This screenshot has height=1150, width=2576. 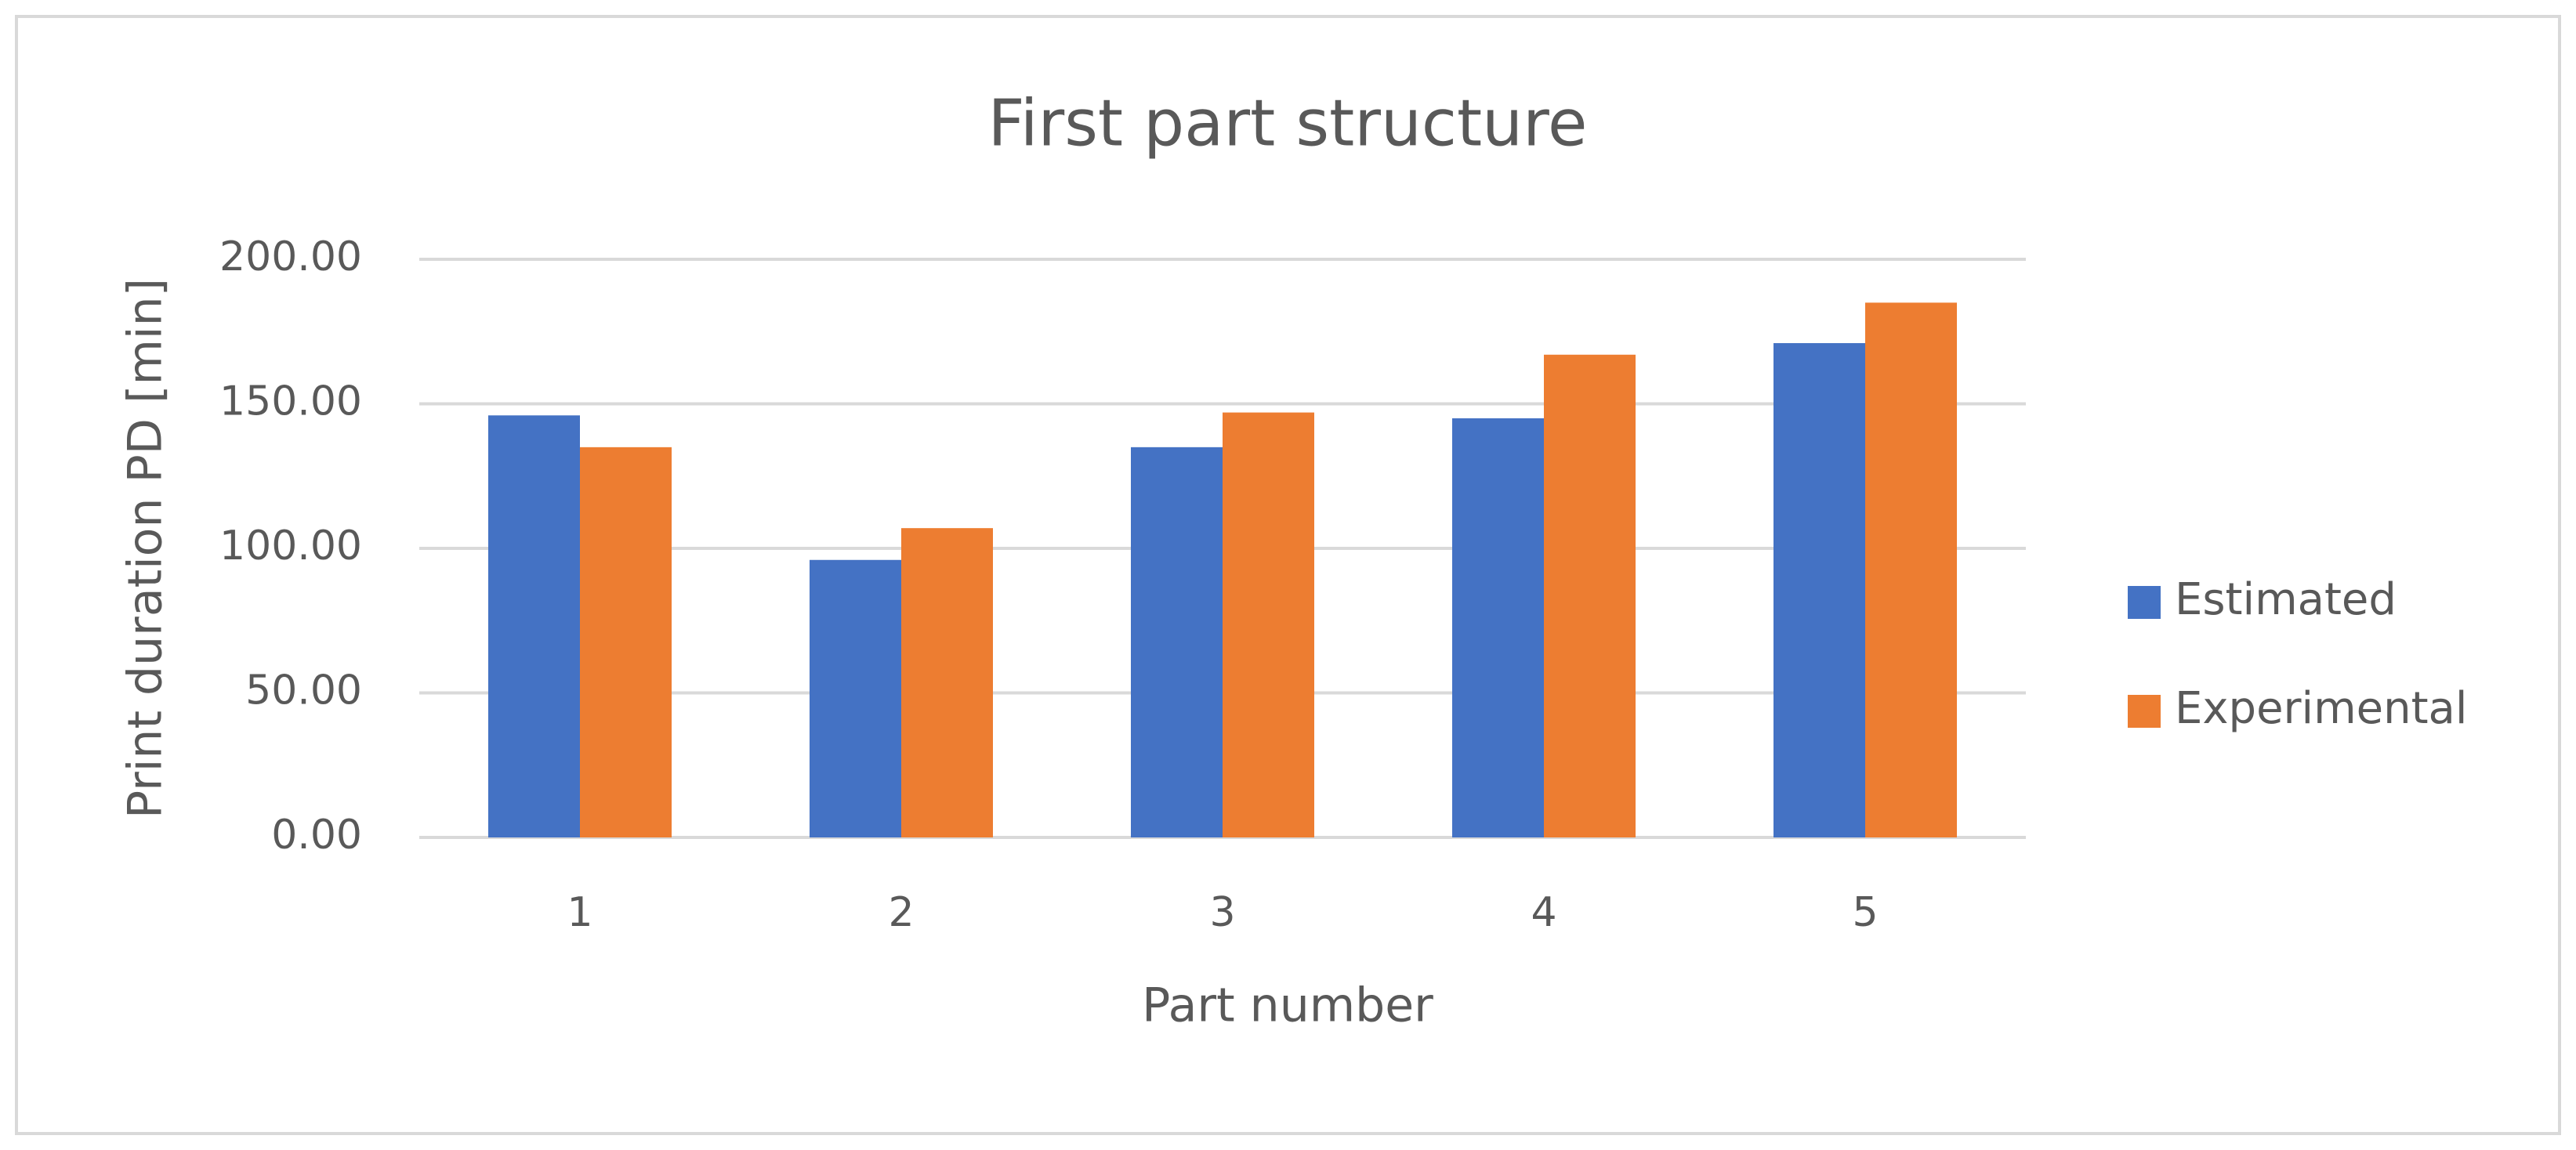 I want to click on x-tick-label: 1, so click(x=579, y=912).